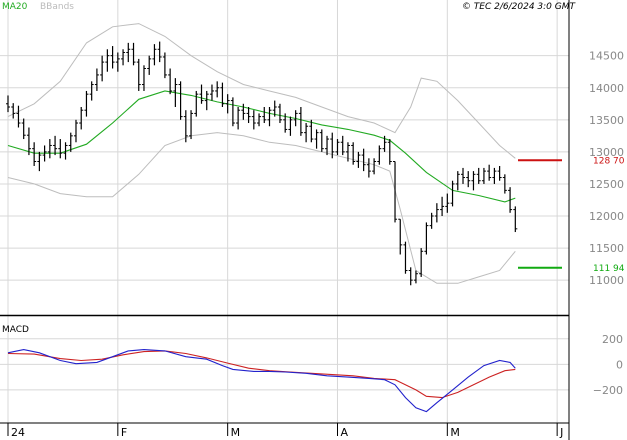 Image resolution: width=627 pixels, height=440 pixels. I want to click on macd-tick-label: 0, so click(619, 364).